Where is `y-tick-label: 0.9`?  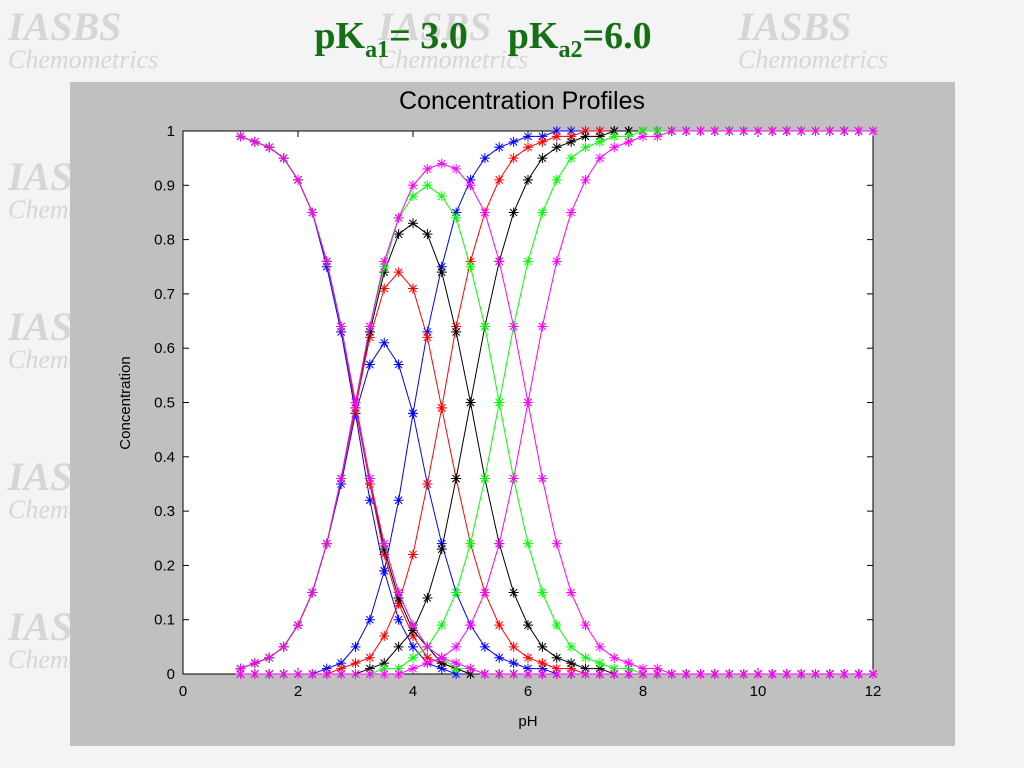 y-tick-label: 0.9 is located at coordinates (164, 185).